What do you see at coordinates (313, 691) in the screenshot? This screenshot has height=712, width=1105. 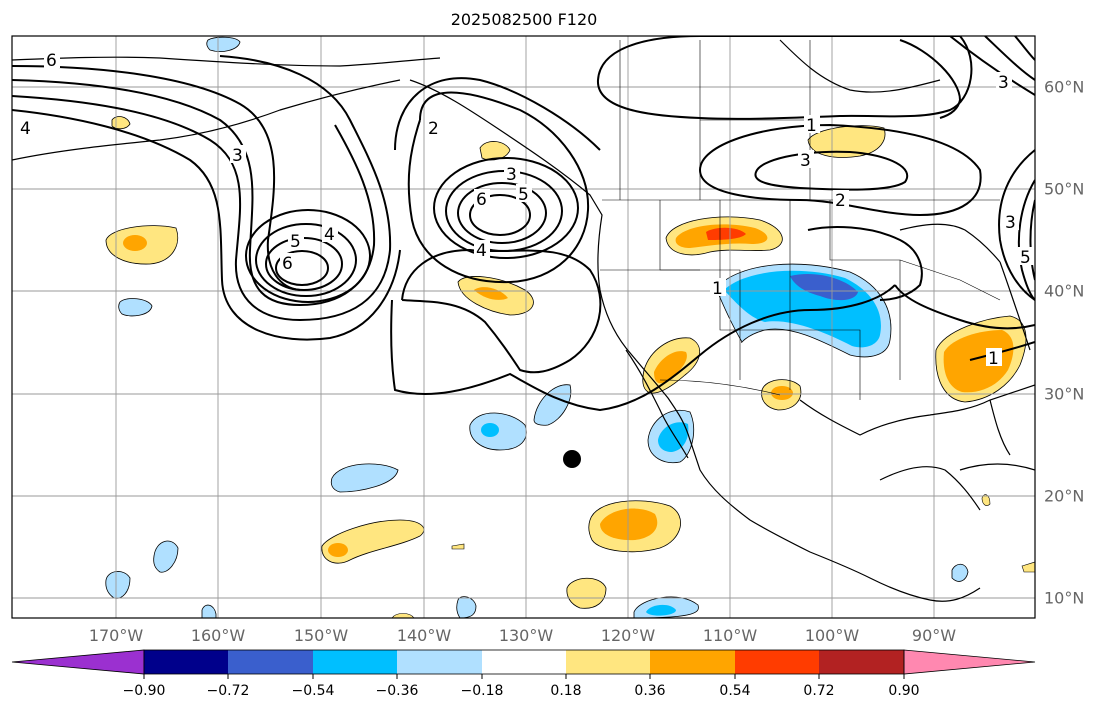 I see `colorbar-tick-label: −0.54` at bounding box center [313, 691].